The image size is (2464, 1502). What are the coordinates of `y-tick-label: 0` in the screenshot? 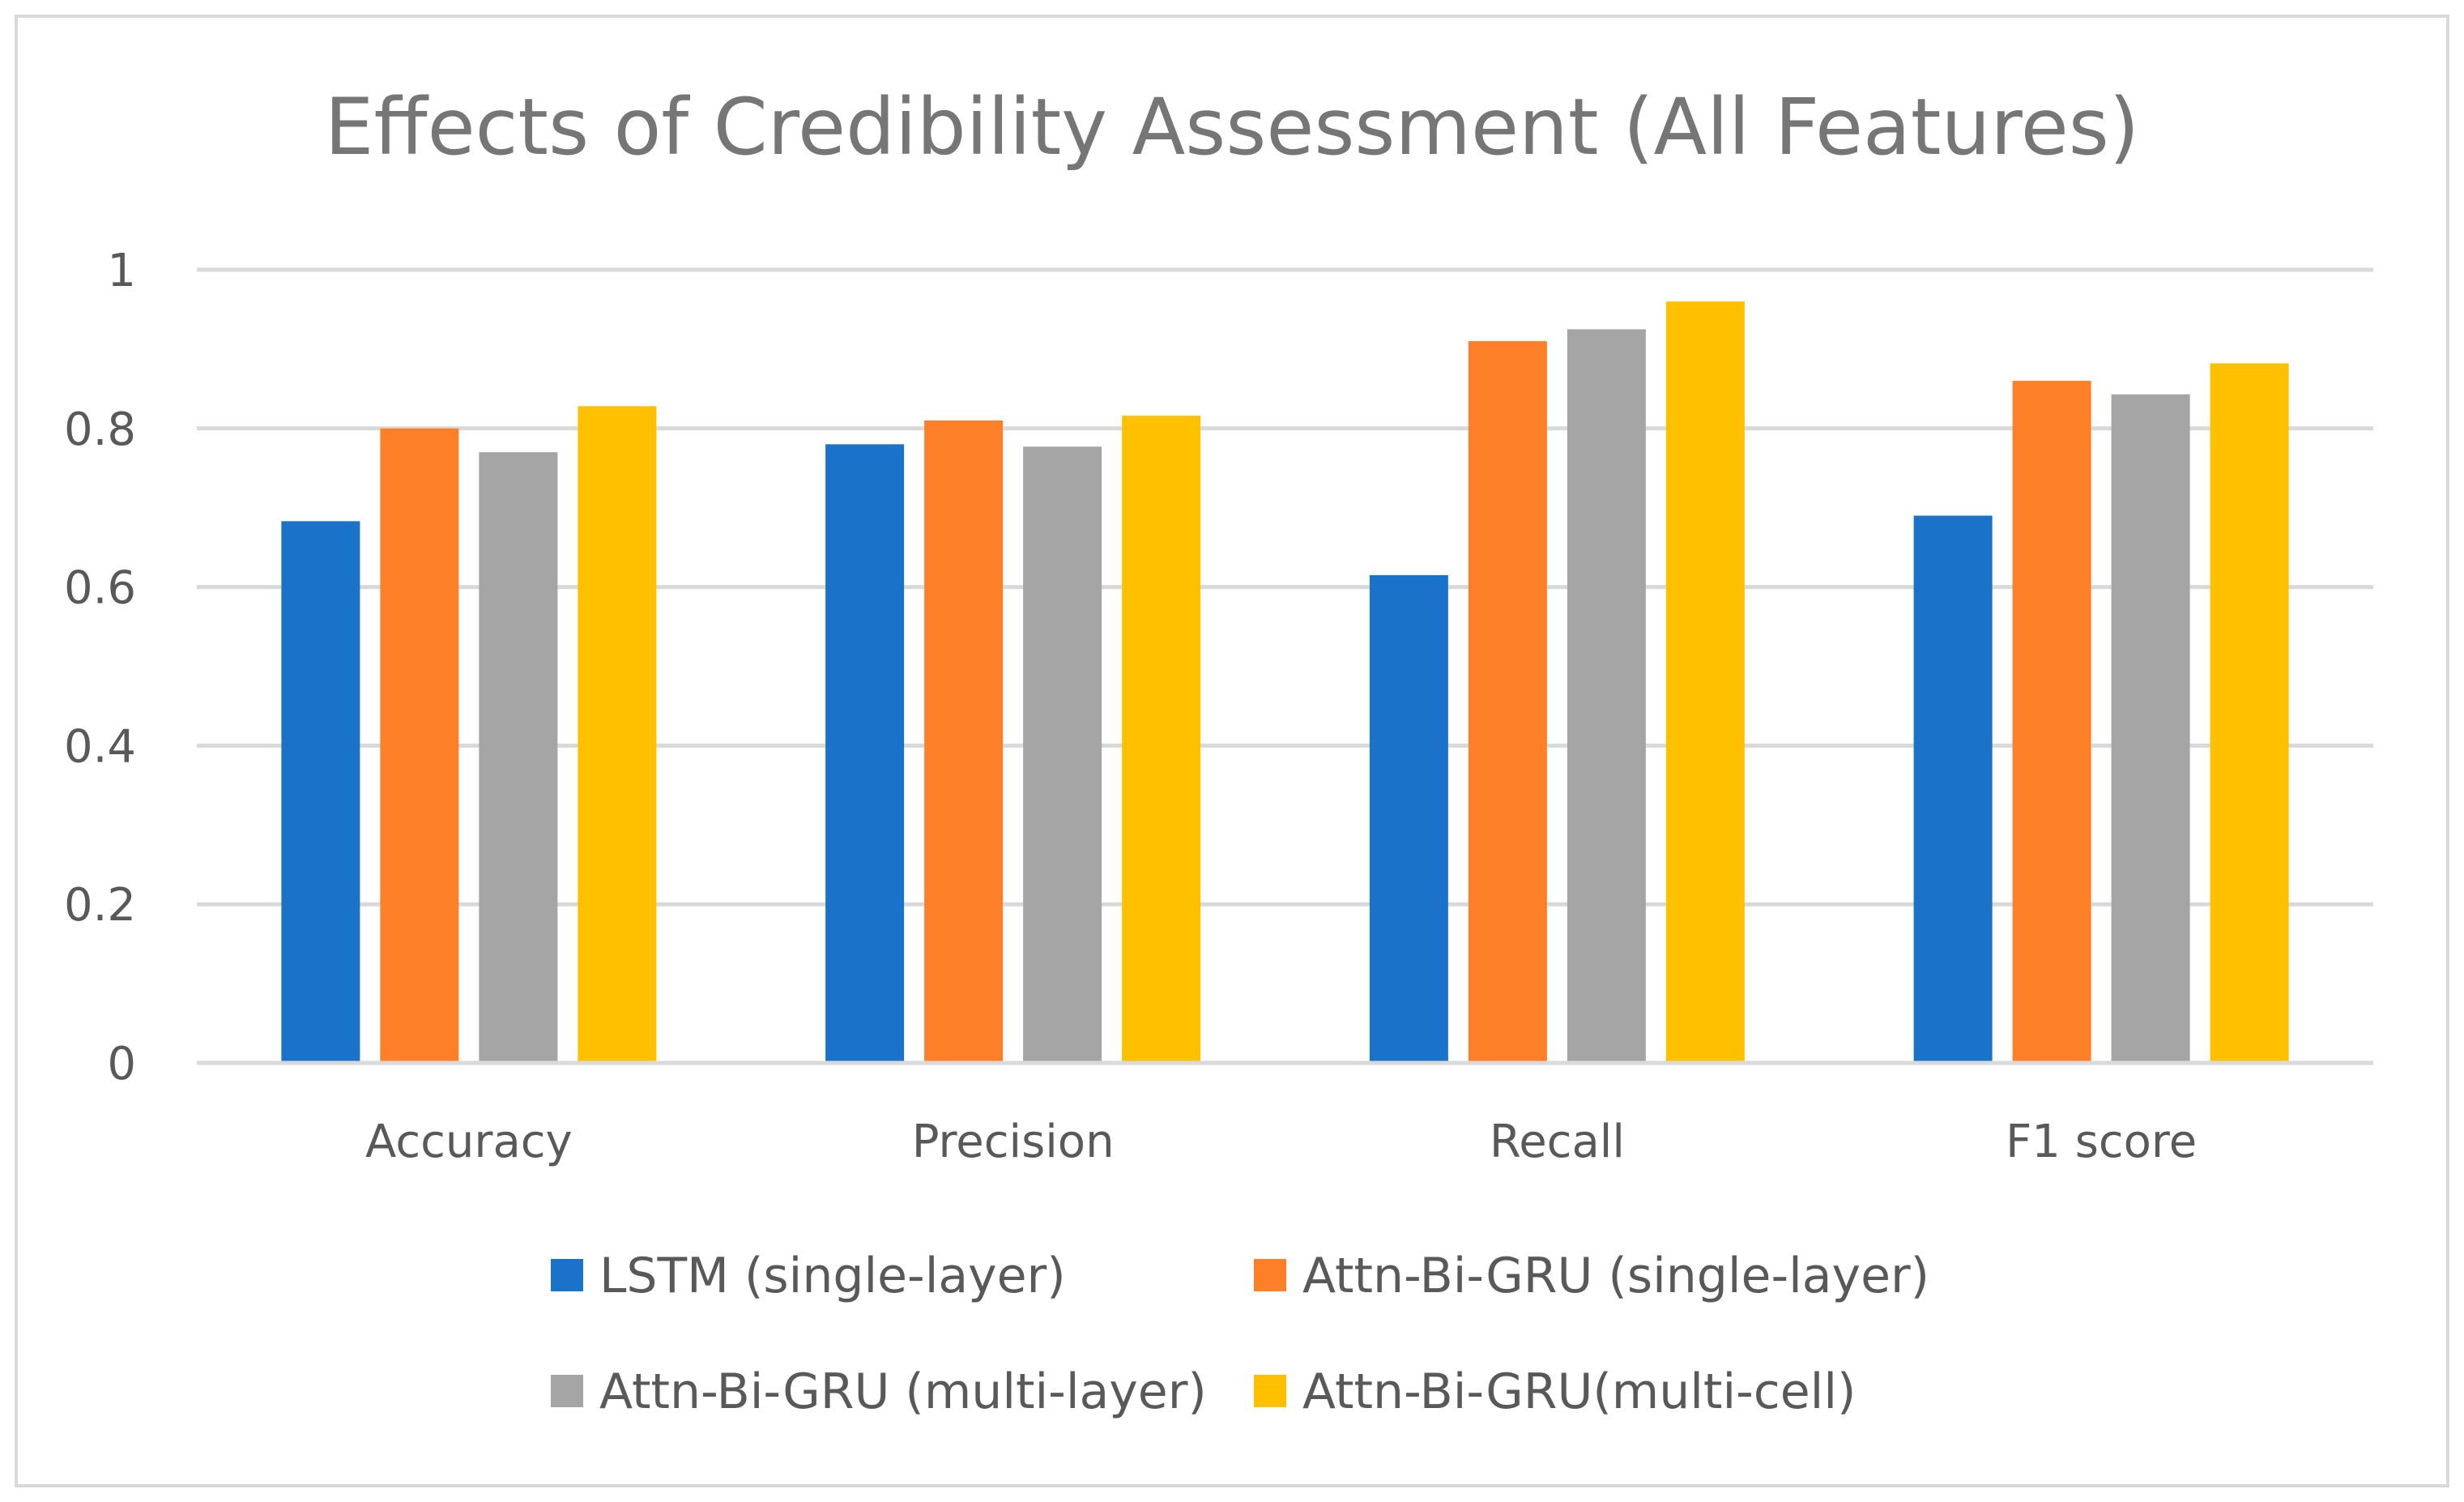 It's located at (121, 1064).